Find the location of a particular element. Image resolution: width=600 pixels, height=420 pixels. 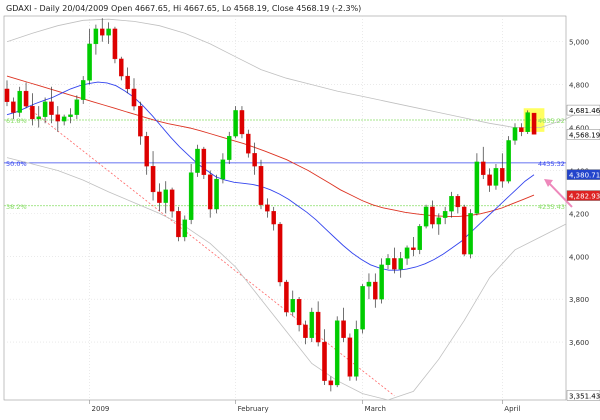

price-tag-label: 4,380.71 is located at coordinates (584, 176).